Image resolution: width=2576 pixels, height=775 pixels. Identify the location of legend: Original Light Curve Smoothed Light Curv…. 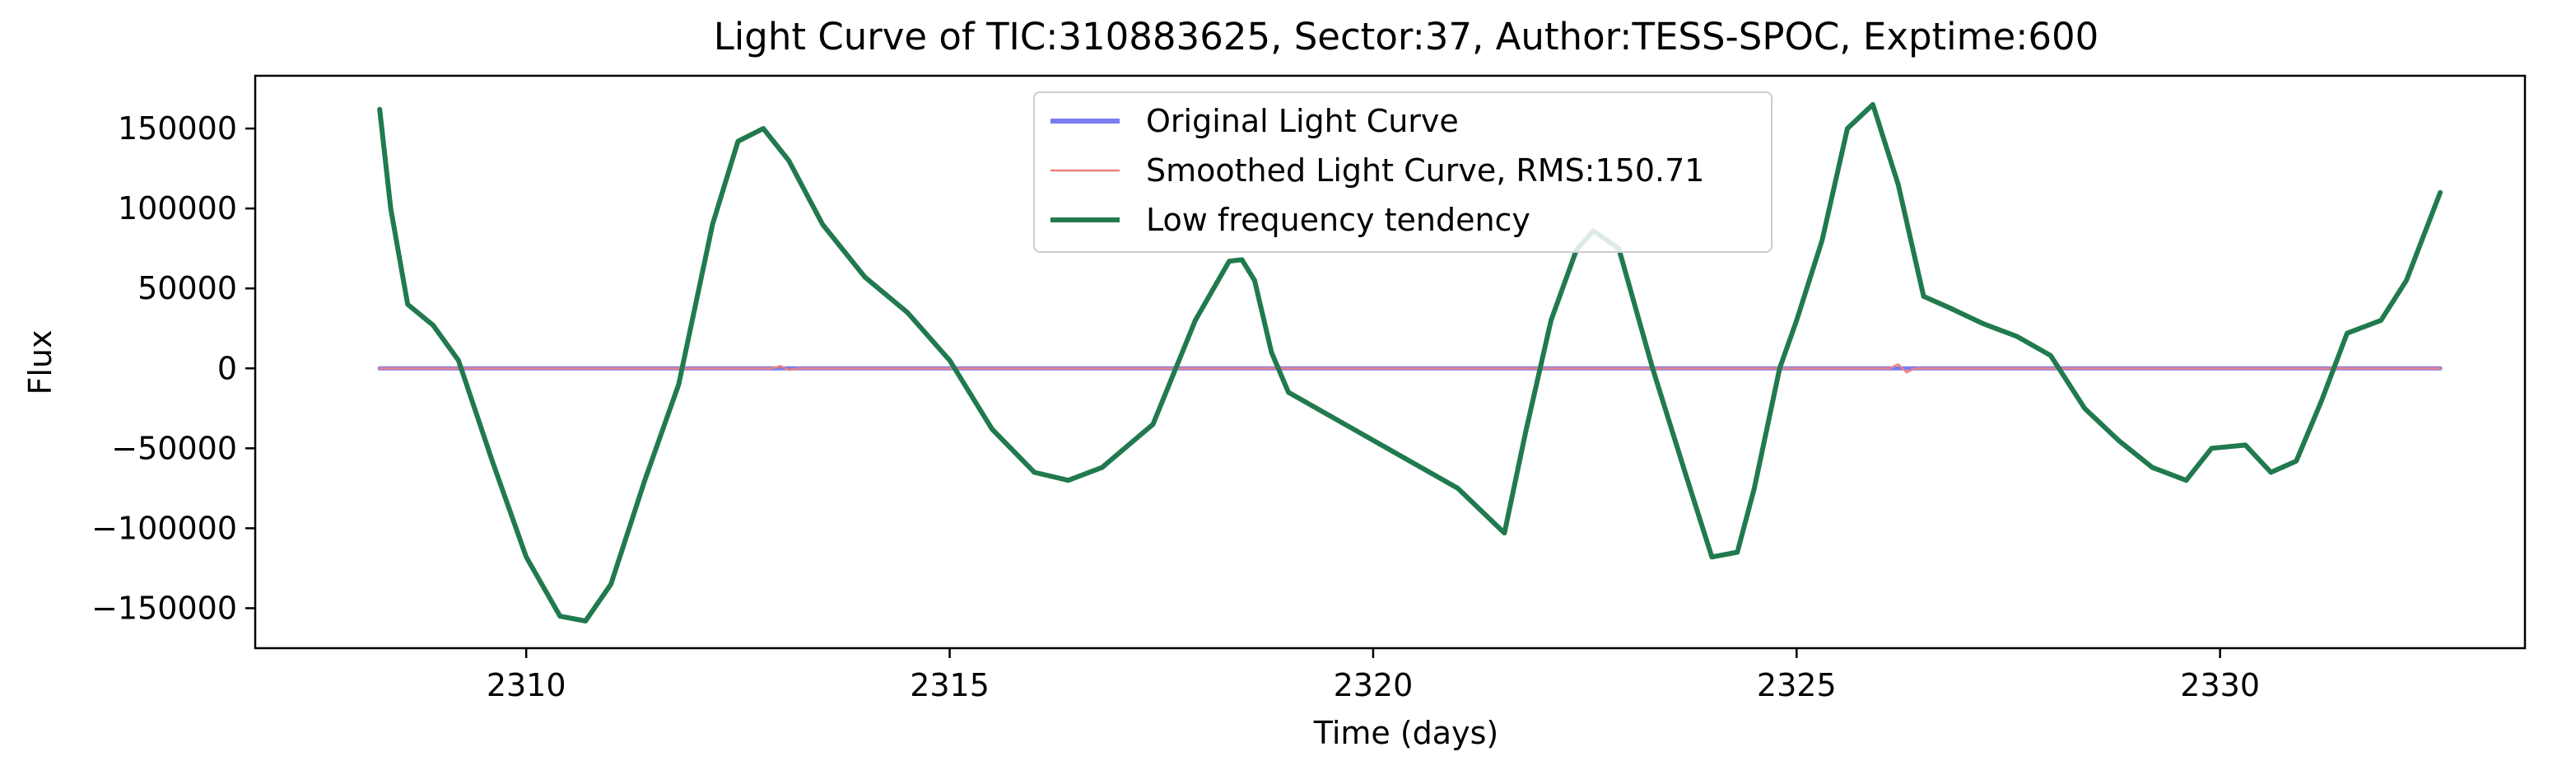
(1402, 172).